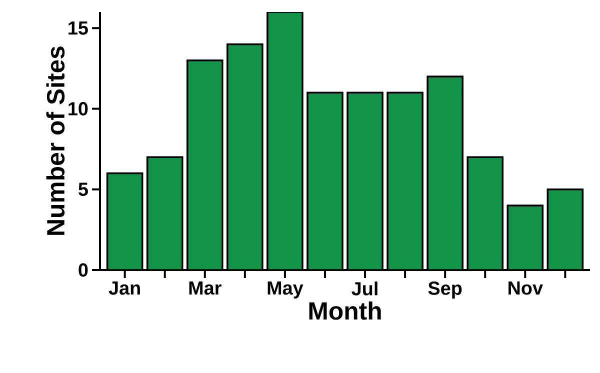 The height and width of the screenshot is (373, 600). What do you see at coordinates (78, 28) in the screenshot?
I see `y-tick-label: 15` at bounding box center [78, 28].